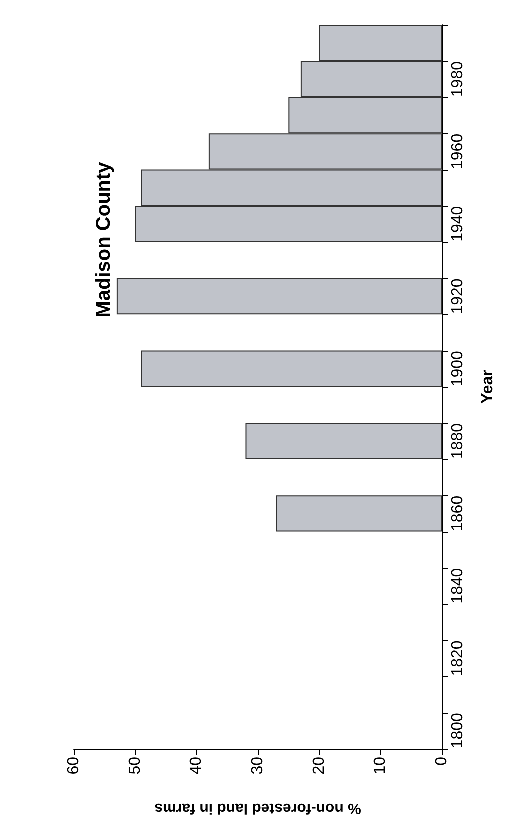 This screenshot has width=511, height=832. What do you see at coordinates (488, 387) in the screenshot?
I see `y-axis-title: Year` at bounding box center [488, 387].